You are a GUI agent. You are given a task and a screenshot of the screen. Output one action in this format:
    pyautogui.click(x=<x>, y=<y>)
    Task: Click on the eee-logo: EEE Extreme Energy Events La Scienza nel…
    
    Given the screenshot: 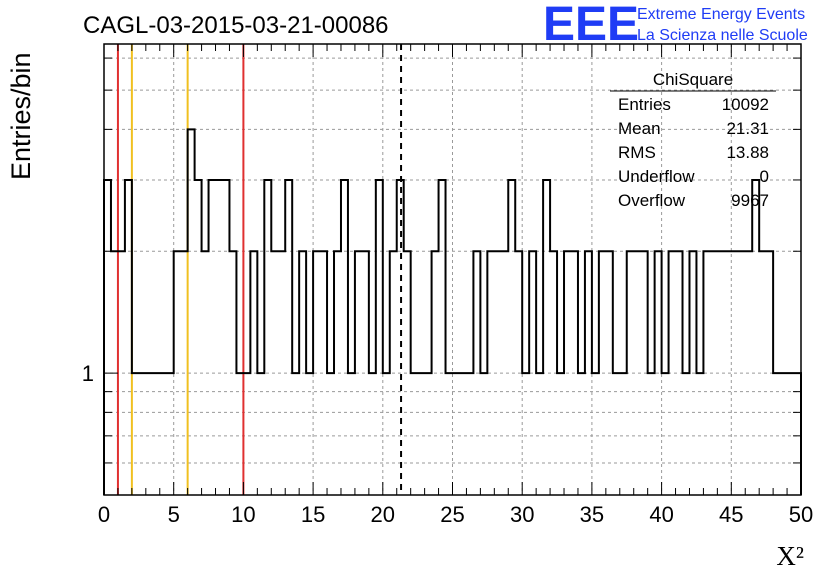 What is the action you would take?
    pyautogui.click(x=675, y=25)
    